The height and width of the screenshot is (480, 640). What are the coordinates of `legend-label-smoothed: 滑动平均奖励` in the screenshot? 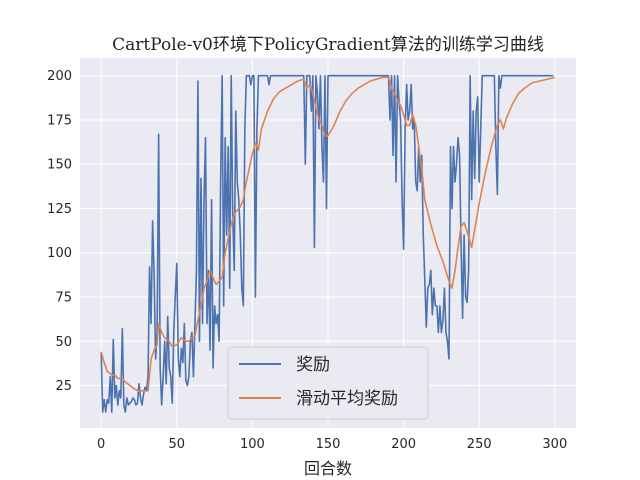 It's located at (347, 399).